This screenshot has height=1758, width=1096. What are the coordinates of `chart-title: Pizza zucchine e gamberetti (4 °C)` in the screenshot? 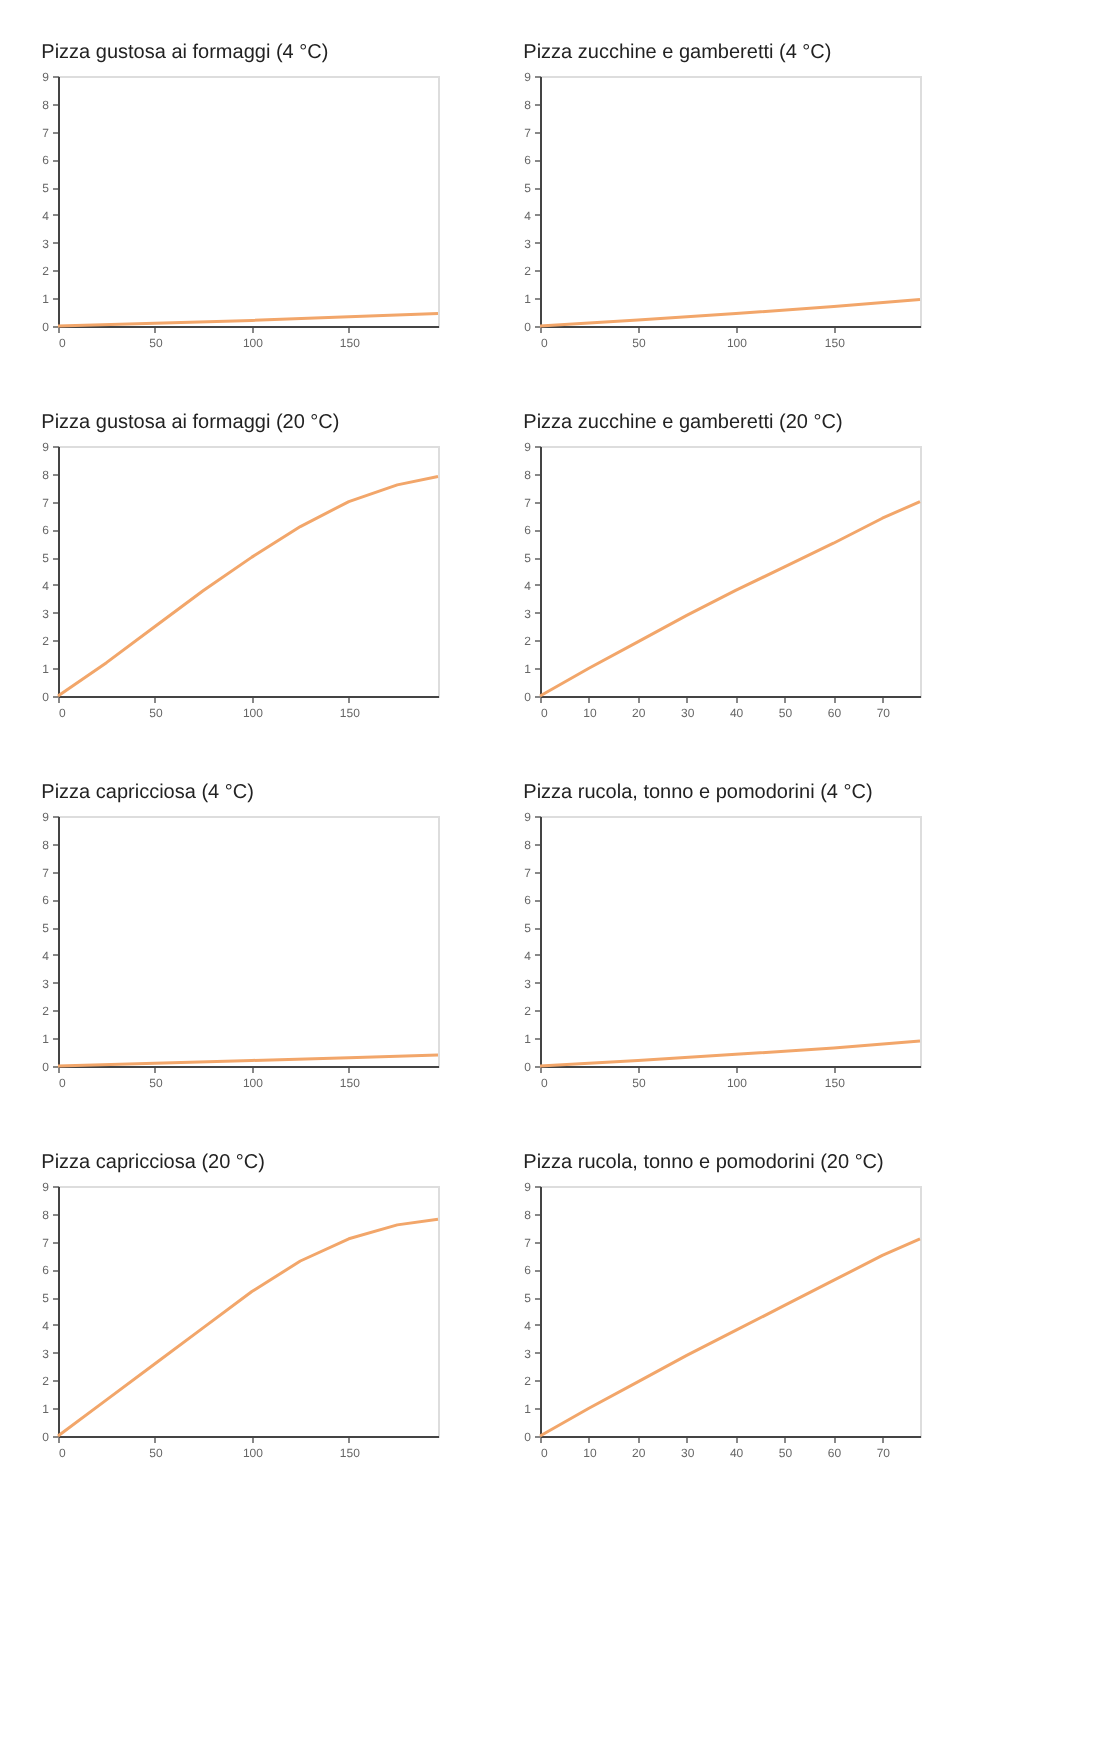 It's located at (677, 53).